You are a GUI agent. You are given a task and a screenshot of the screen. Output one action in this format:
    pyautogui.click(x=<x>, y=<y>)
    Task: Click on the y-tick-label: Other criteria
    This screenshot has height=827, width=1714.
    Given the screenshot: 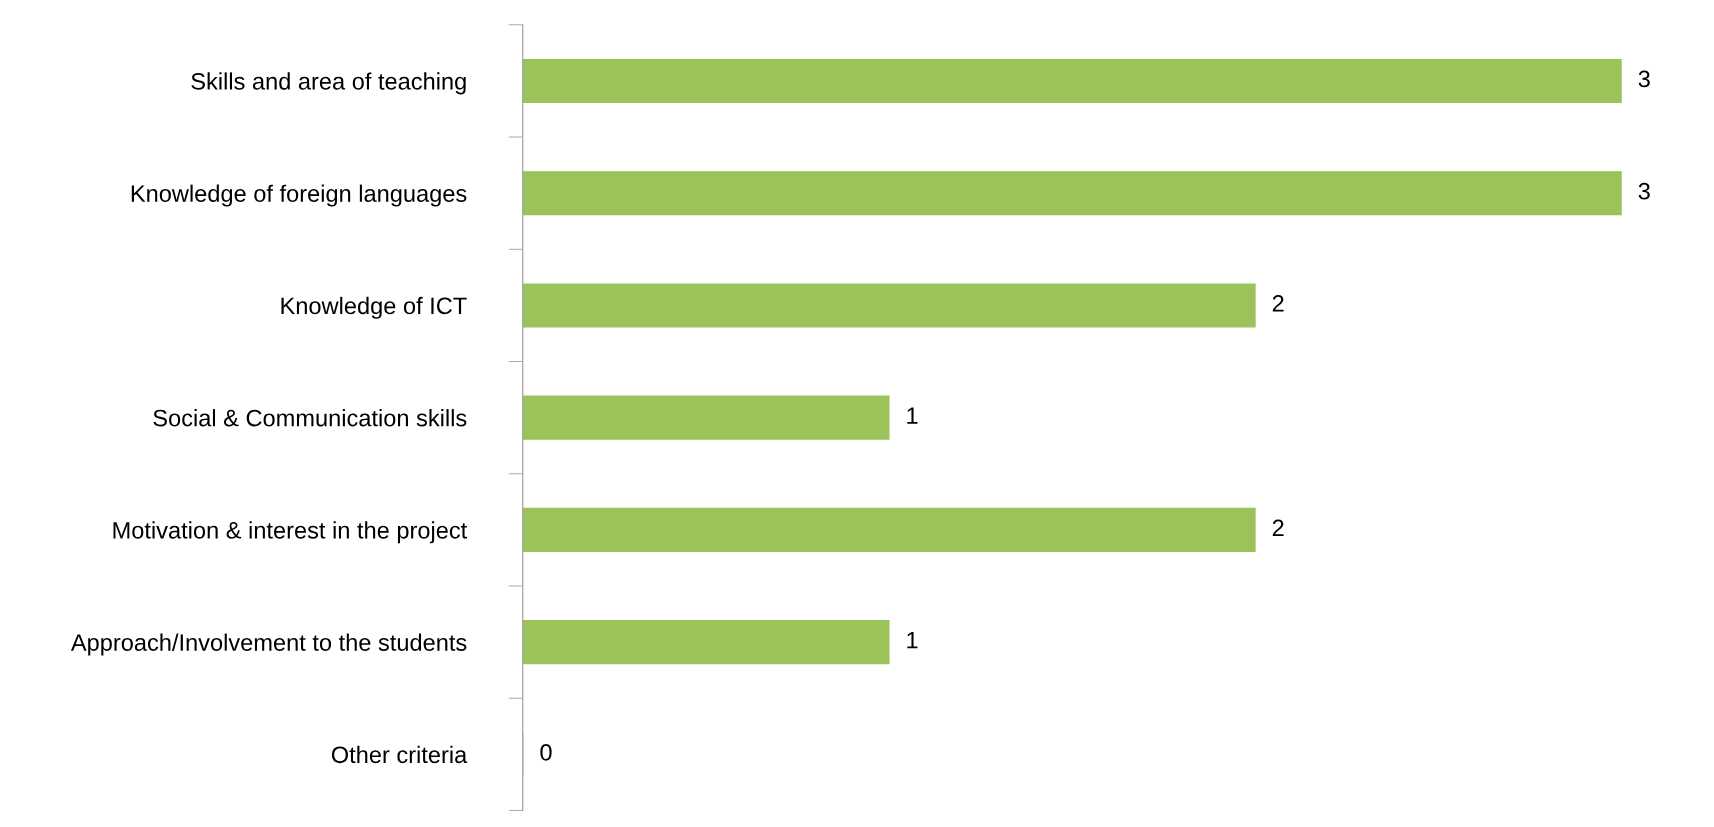 What is the action you would take?
    pyautogui.click(x=399, y=754)
    